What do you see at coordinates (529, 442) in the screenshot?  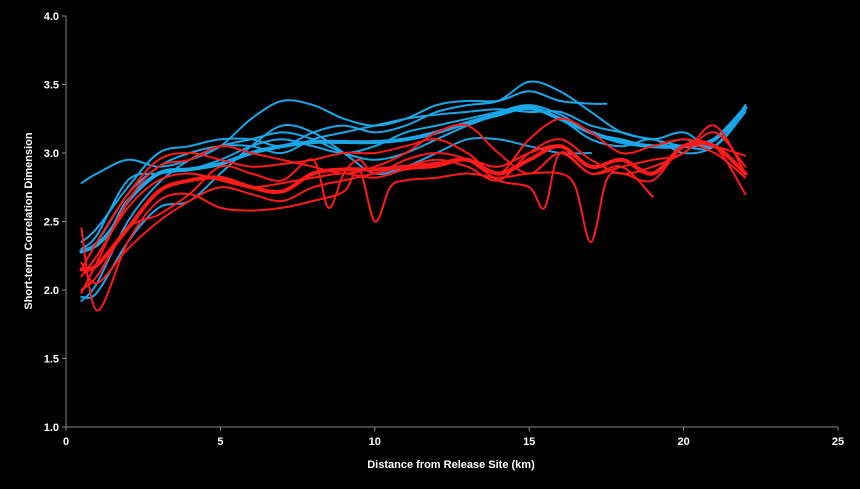 I see `x-tick-label: 15` at bounding box center [529, 442].